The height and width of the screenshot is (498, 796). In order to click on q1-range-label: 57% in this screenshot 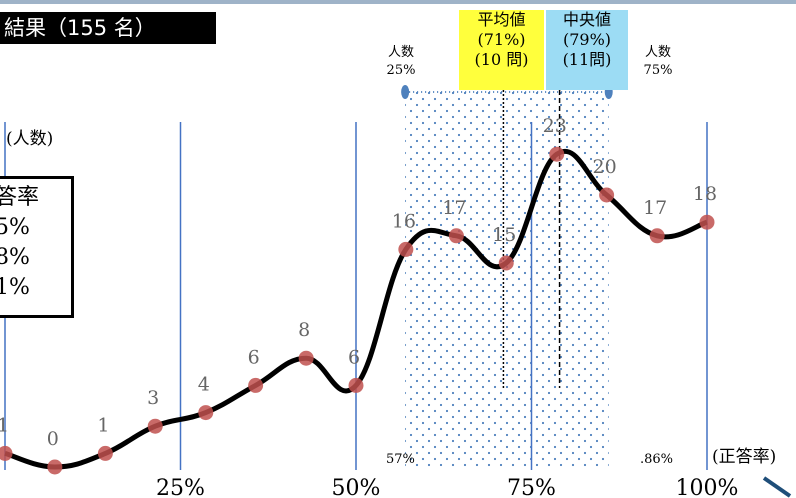, I will do `click(400, 459)`.